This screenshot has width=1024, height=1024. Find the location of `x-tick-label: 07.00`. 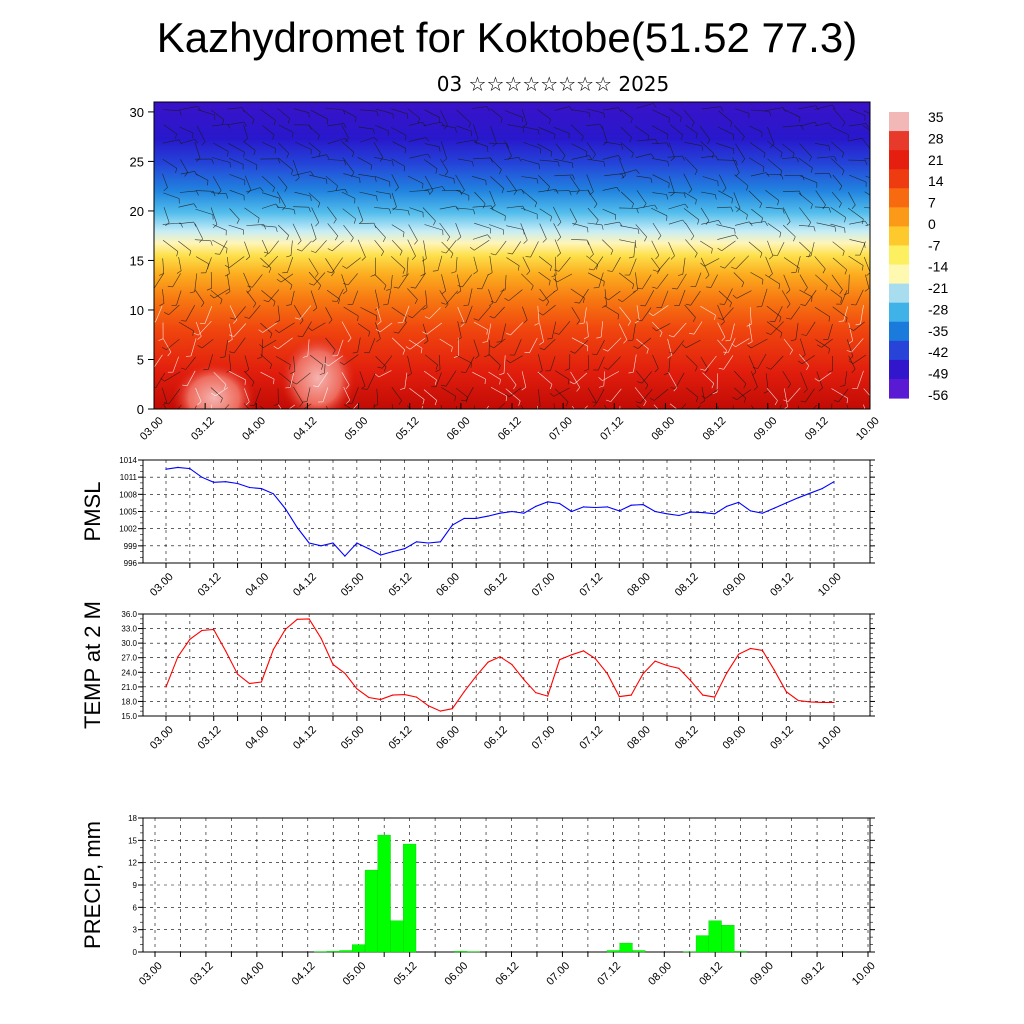

x-tick-label: 07.00 is located at coordinates (544, 738).